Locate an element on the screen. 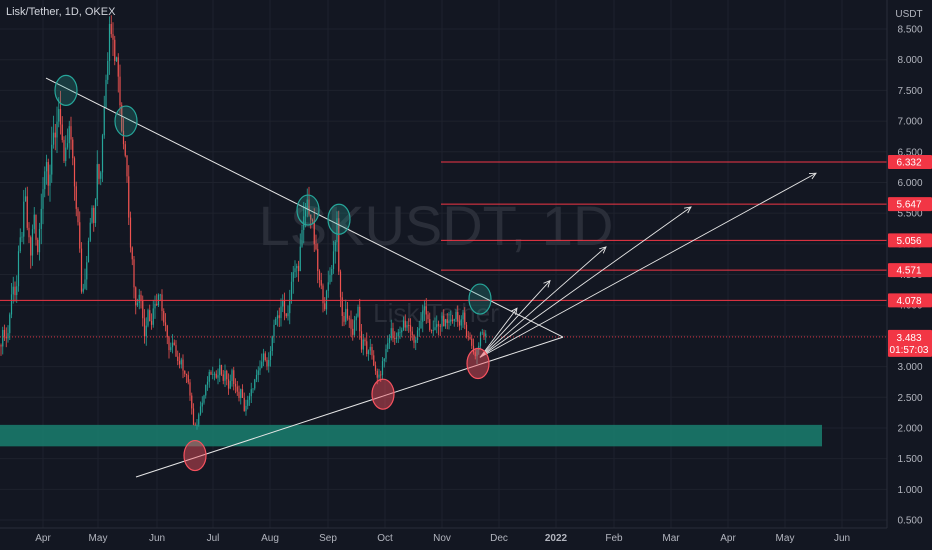  bar-countdown-label: 01:57:03 is located at coordinates (909, 350).